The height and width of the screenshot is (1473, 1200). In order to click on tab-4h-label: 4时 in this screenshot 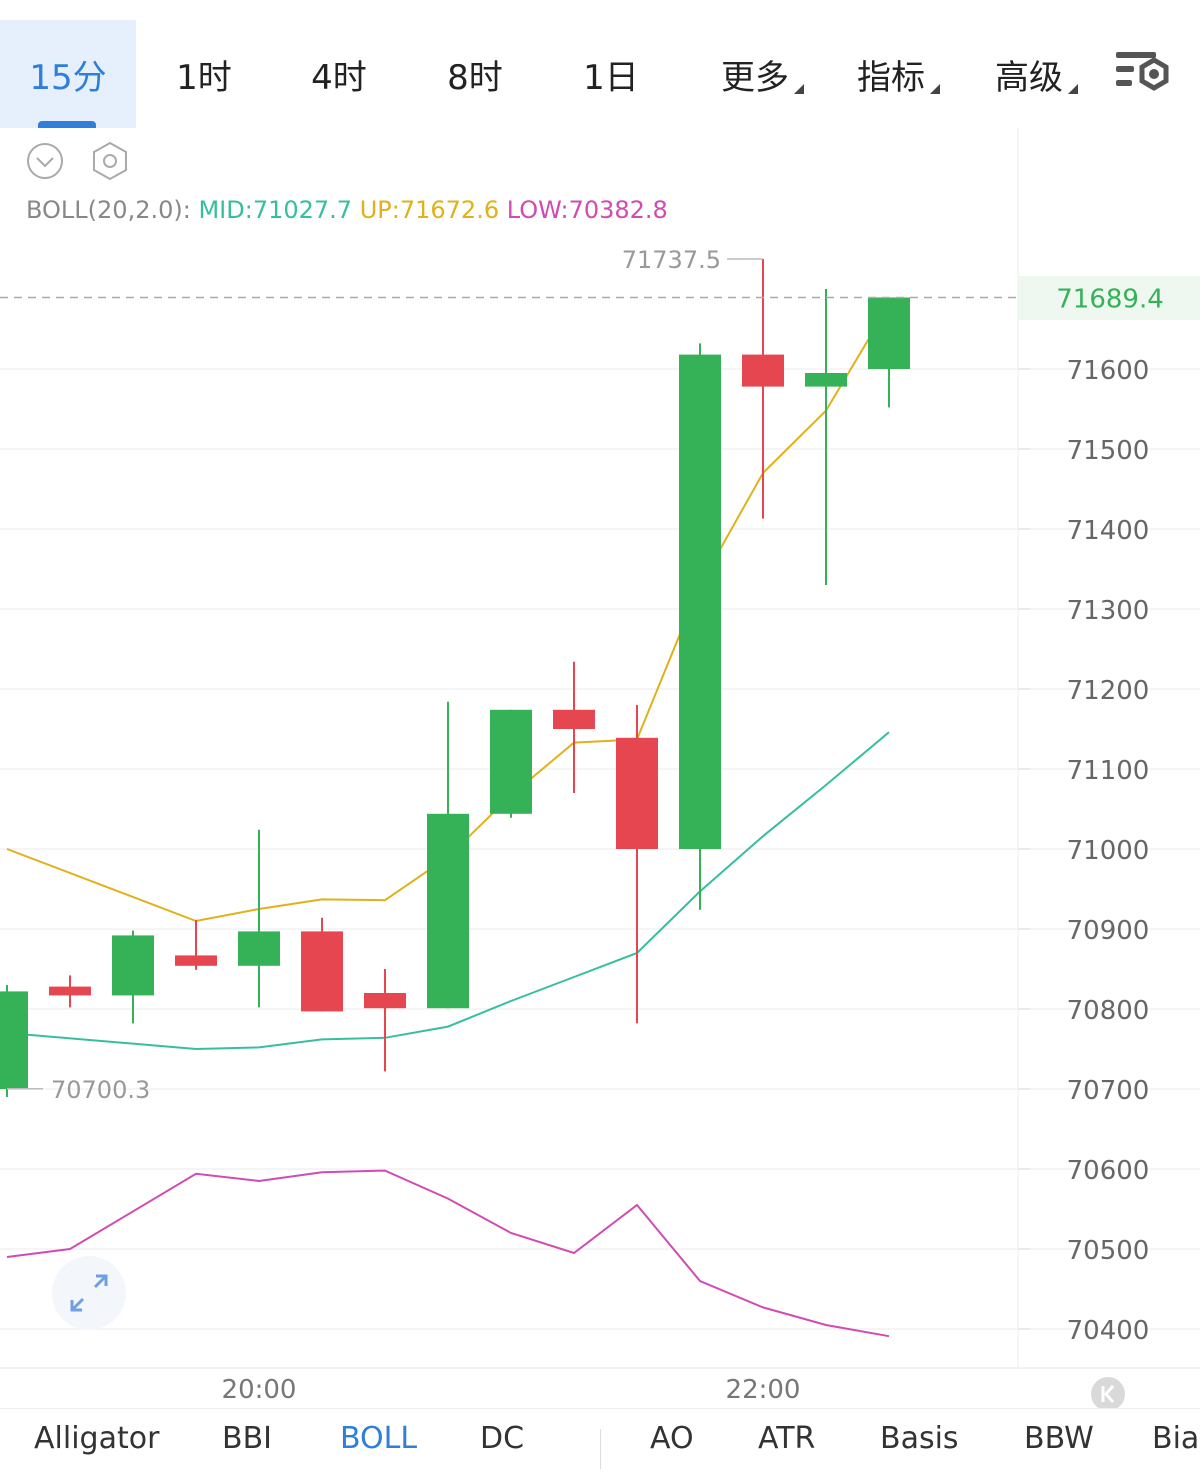, I will do `click(339, 77)`.